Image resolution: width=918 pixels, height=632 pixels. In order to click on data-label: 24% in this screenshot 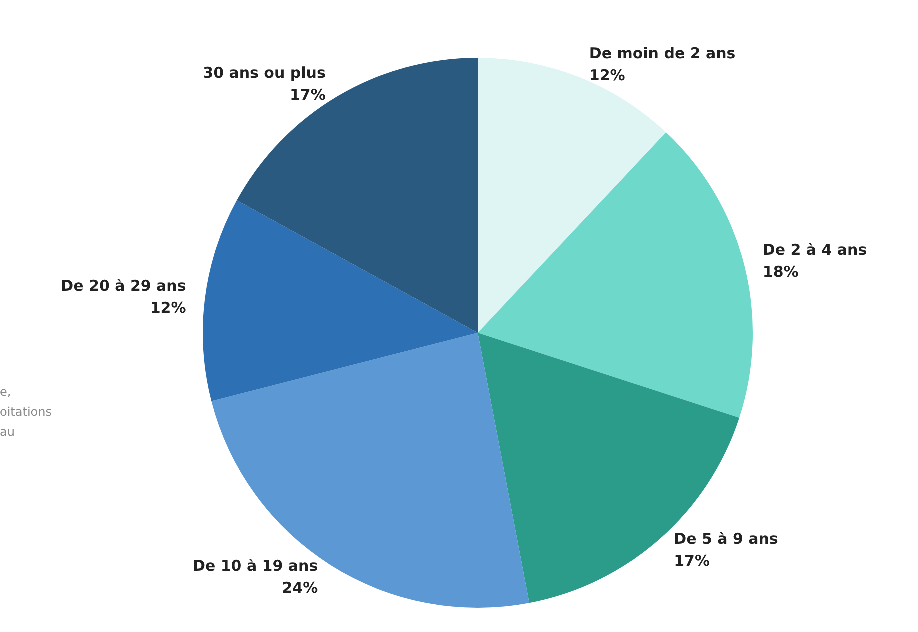, I will do `click(300, 588)`.